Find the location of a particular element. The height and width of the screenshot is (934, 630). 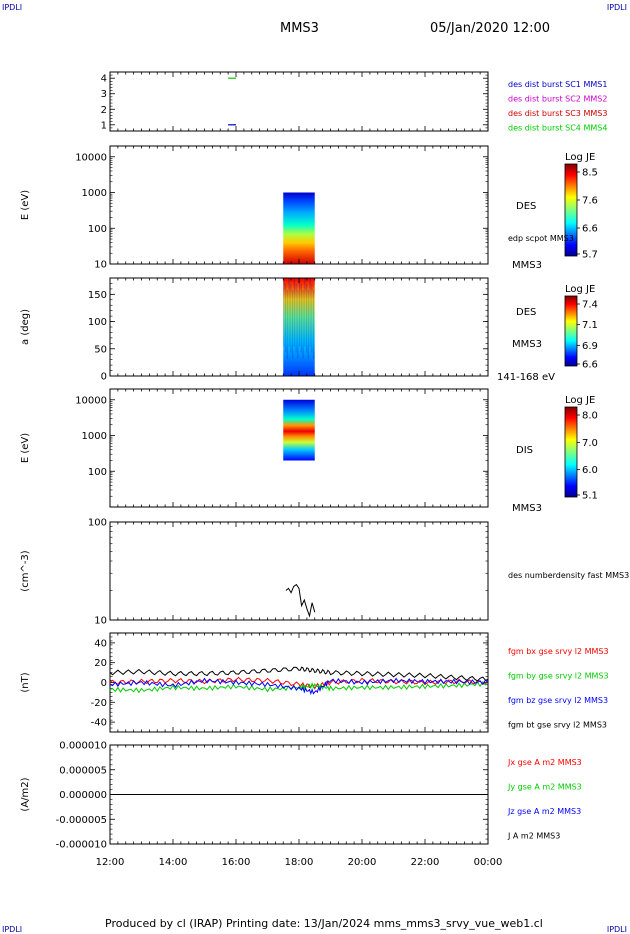

des-pitch-ylabel: a (deg) is located at coordinates (25, 327).